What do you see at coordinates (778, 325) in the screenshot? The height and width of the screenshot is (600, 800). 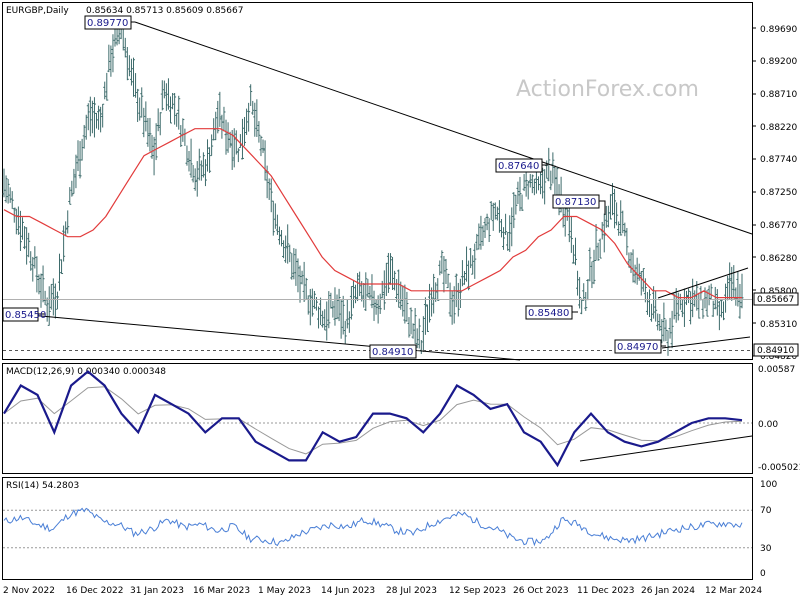 I see `price-tick: 0.85310` at bounding box center [778, 325].